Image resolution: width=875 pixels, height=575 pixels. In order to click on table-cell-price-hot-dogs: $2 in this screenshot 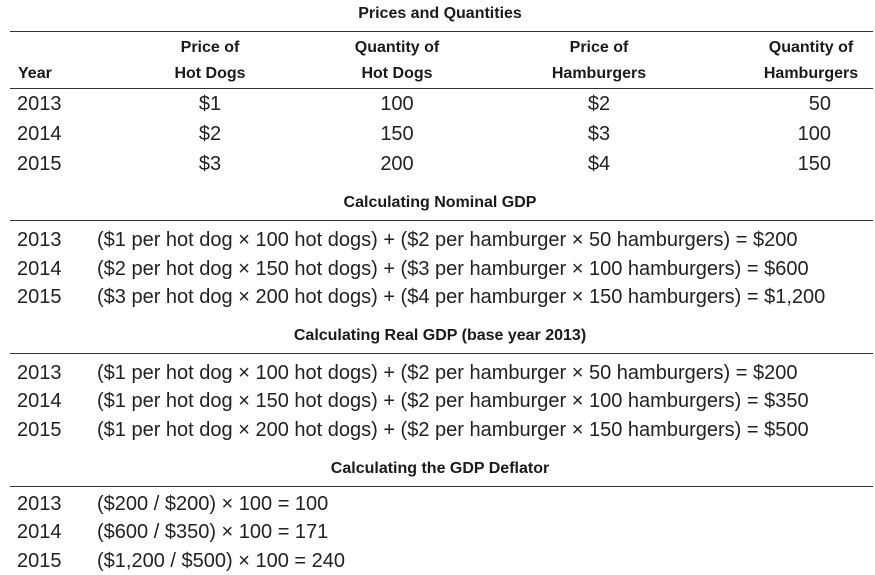, I will do `click(210, 134)`.